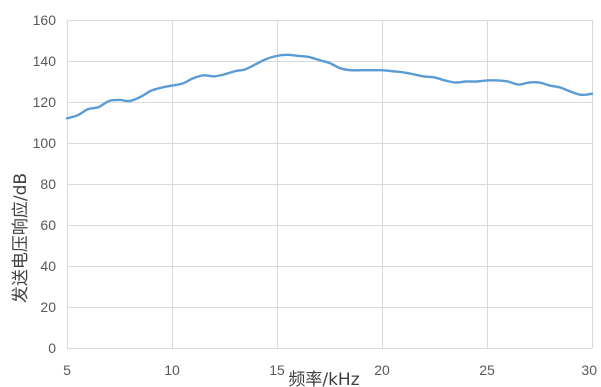 The height and width of the screenshot is (387, 601). I want to click on y-tick-label: 140, so click(45, 61).